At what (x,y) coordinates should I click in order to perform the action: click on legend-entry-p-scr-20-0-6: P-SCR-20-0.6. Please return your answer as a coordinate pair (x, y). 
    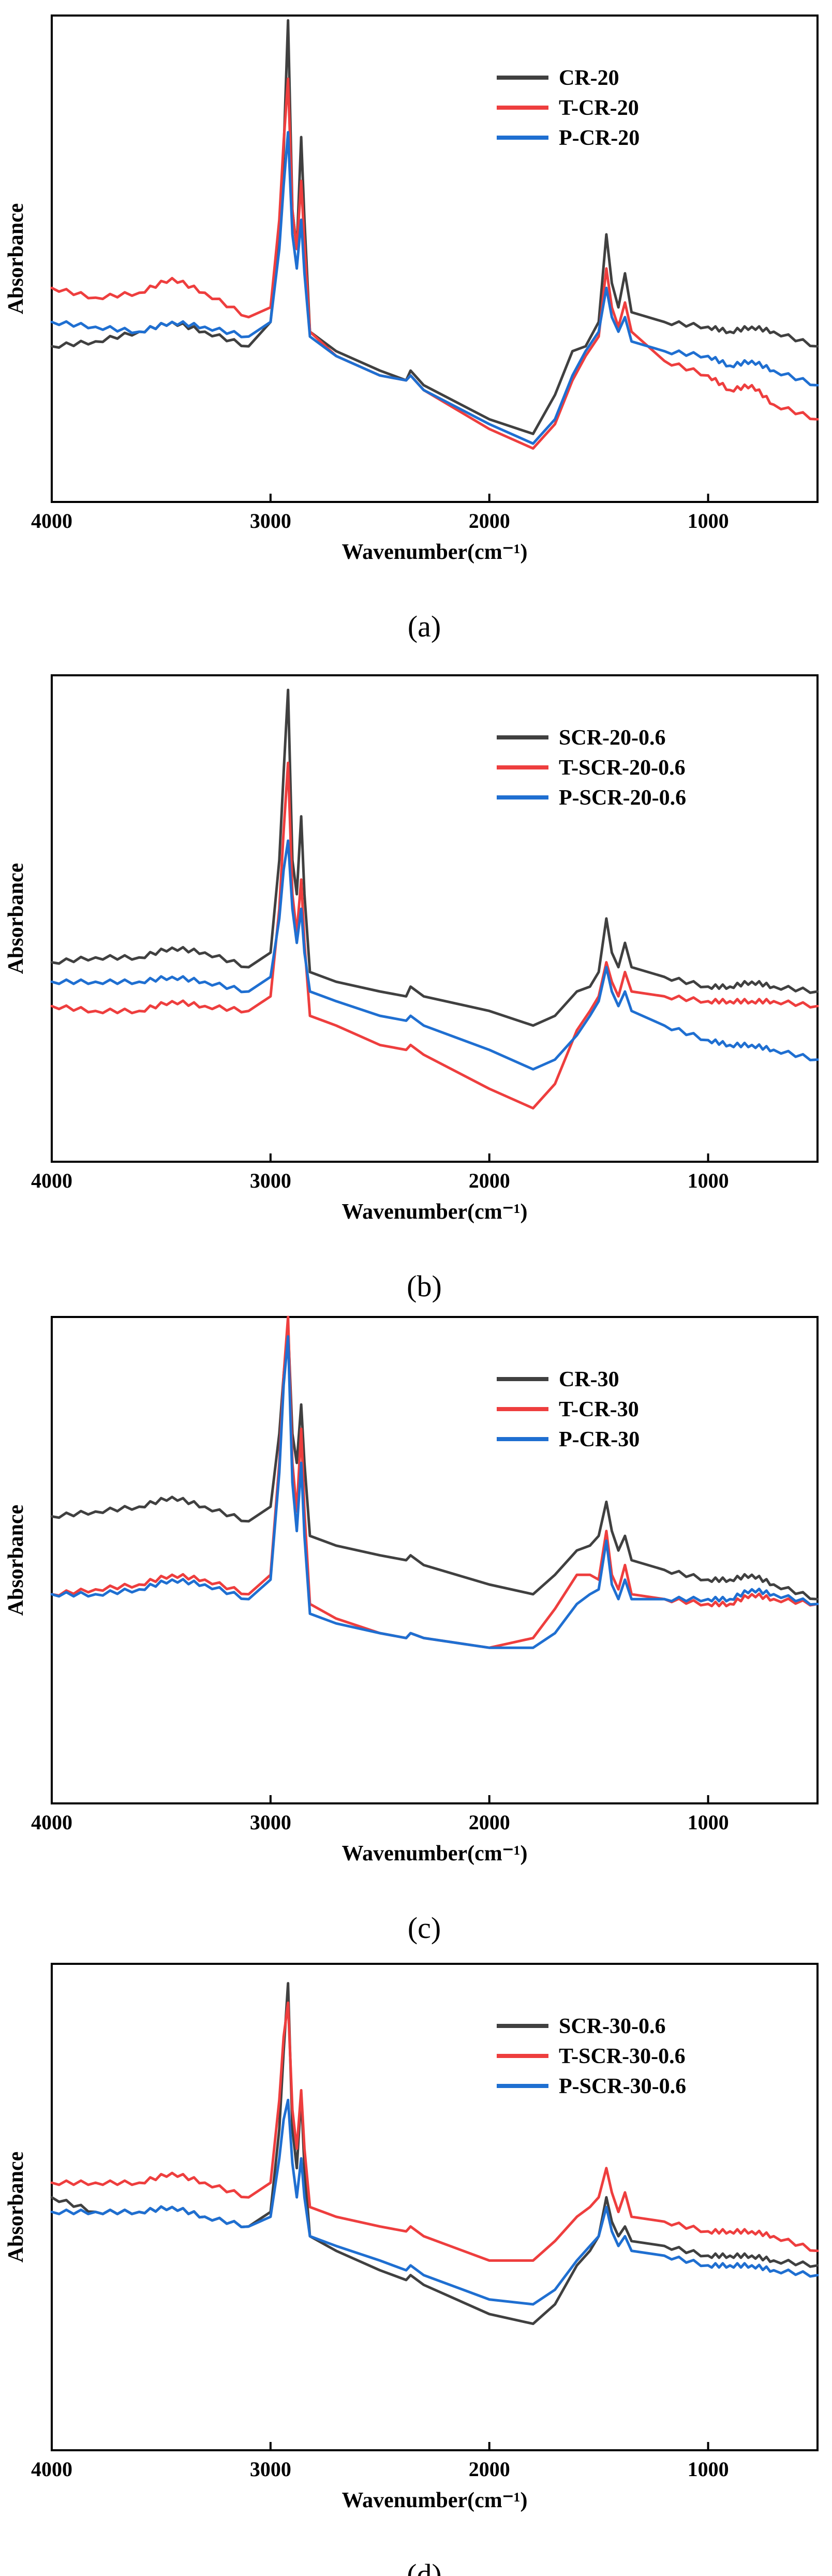
    Looking at the image, I should click on (622, 798).